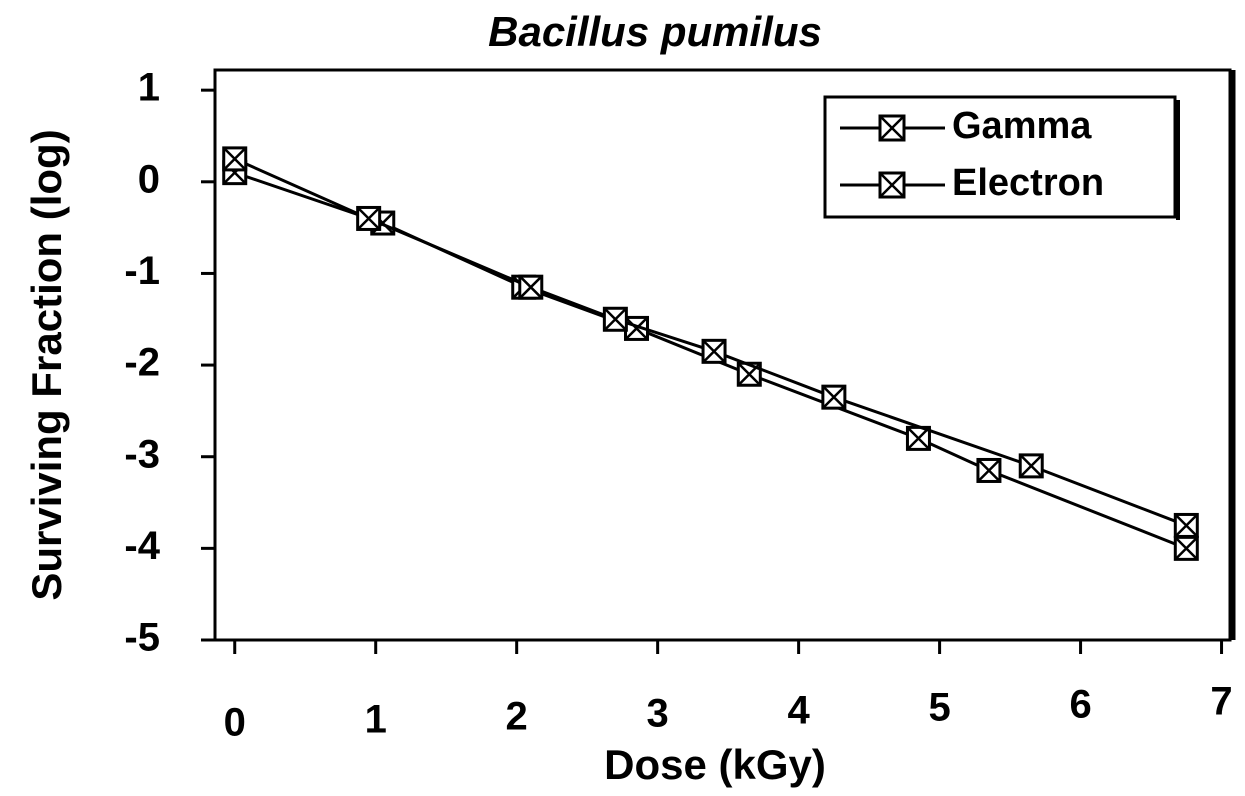 Image resolution: width=1245 pixels, height=796 pixels. Describe the element at coordinates (142, 271) in the screenshot. I see `y-tick-label: -1` at that location.